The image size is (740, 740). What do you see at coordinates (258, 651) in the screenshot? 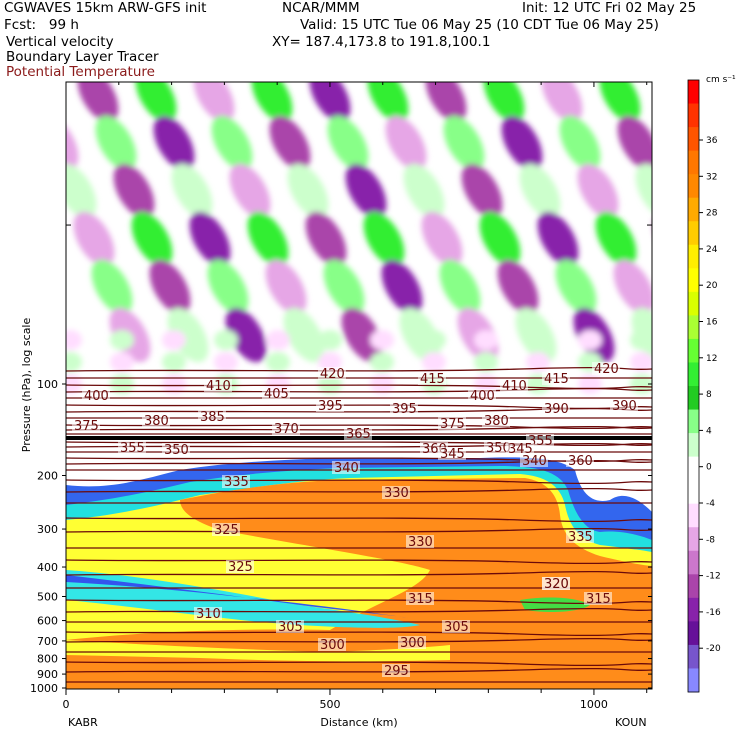
I see `low-level-yellow-band` at bounding box center [258, 651].